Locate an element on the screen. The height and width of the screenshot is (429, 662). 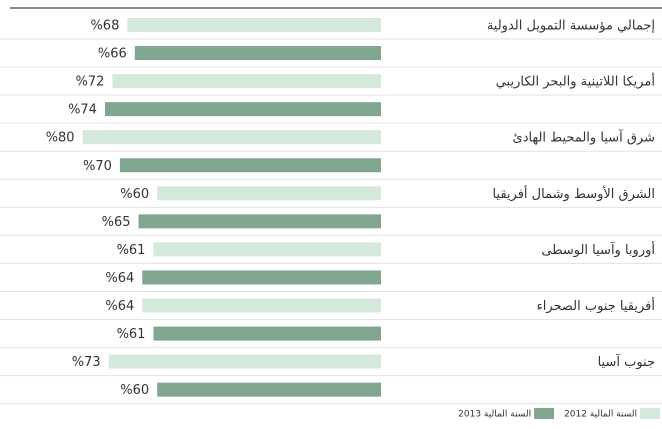
category-label: شرق آسيا والمحيط الهادئ is located at coordinates (584, 137).